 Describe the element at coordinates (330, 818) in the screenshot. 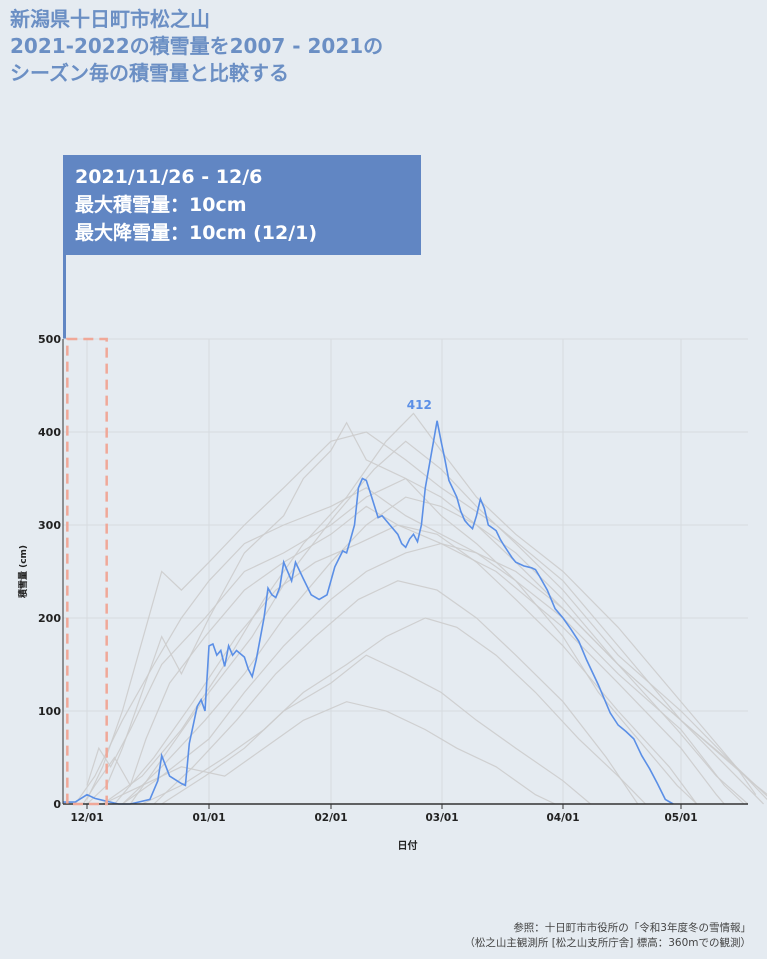

I see `x-tick-label-2: 02/01` at that location.